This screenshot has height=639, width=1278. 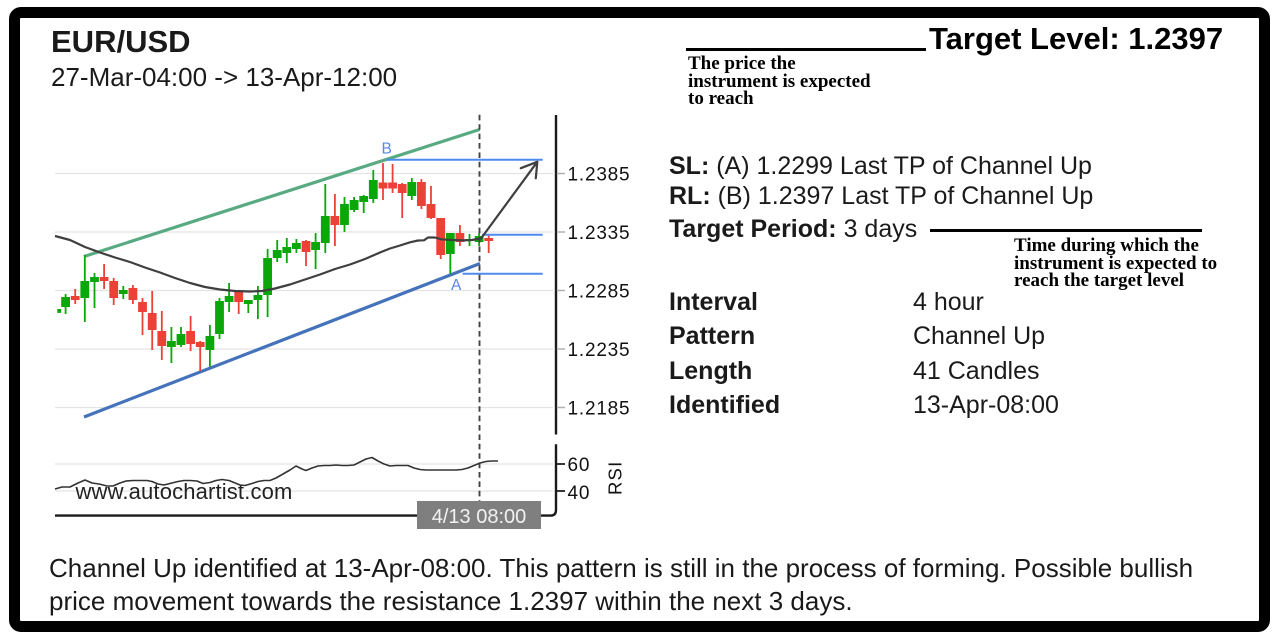 I want to click on svg-text: 40, so click(x=579, y=493).